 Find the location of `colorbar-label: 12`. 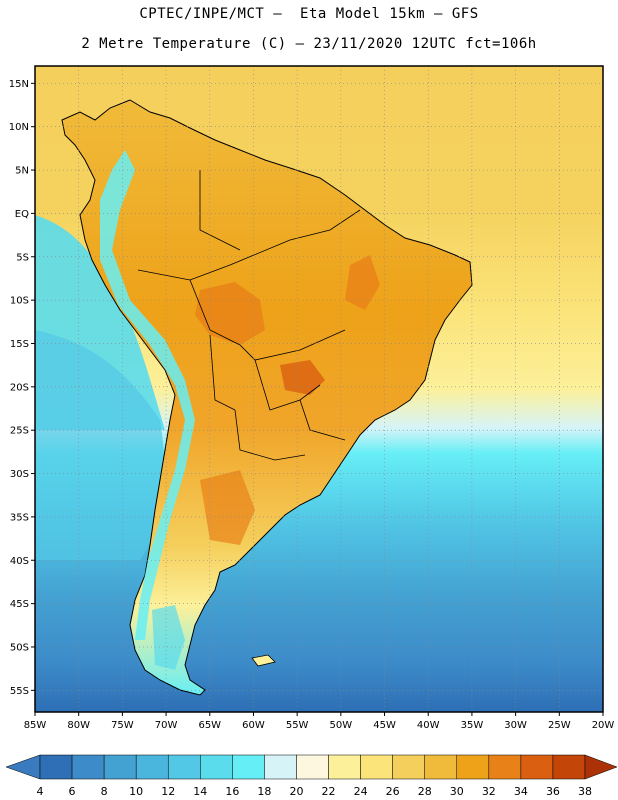

colorbar-label: 12 is located at coordinates (168, 791).